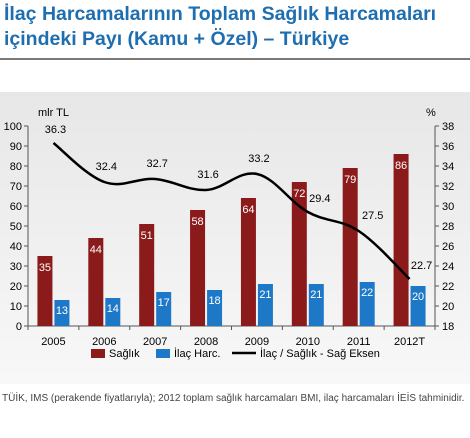  What do you see at coordinates (206, 342) in the screenshot?
I see `x-tick-label: 2008` at bounding box center [206, 342].